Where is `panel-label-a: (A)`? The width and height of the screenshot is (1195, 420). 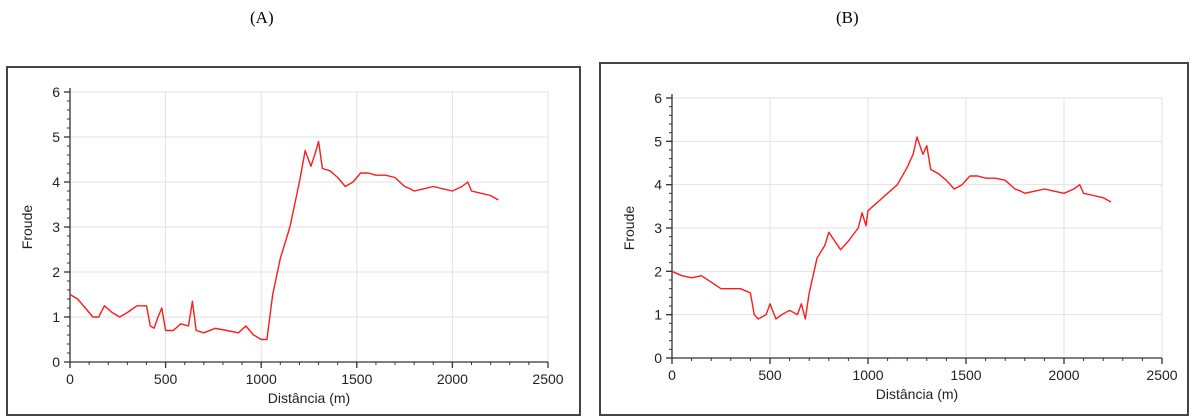 panel-label-a: (A) is located at coordinates (262, 17).